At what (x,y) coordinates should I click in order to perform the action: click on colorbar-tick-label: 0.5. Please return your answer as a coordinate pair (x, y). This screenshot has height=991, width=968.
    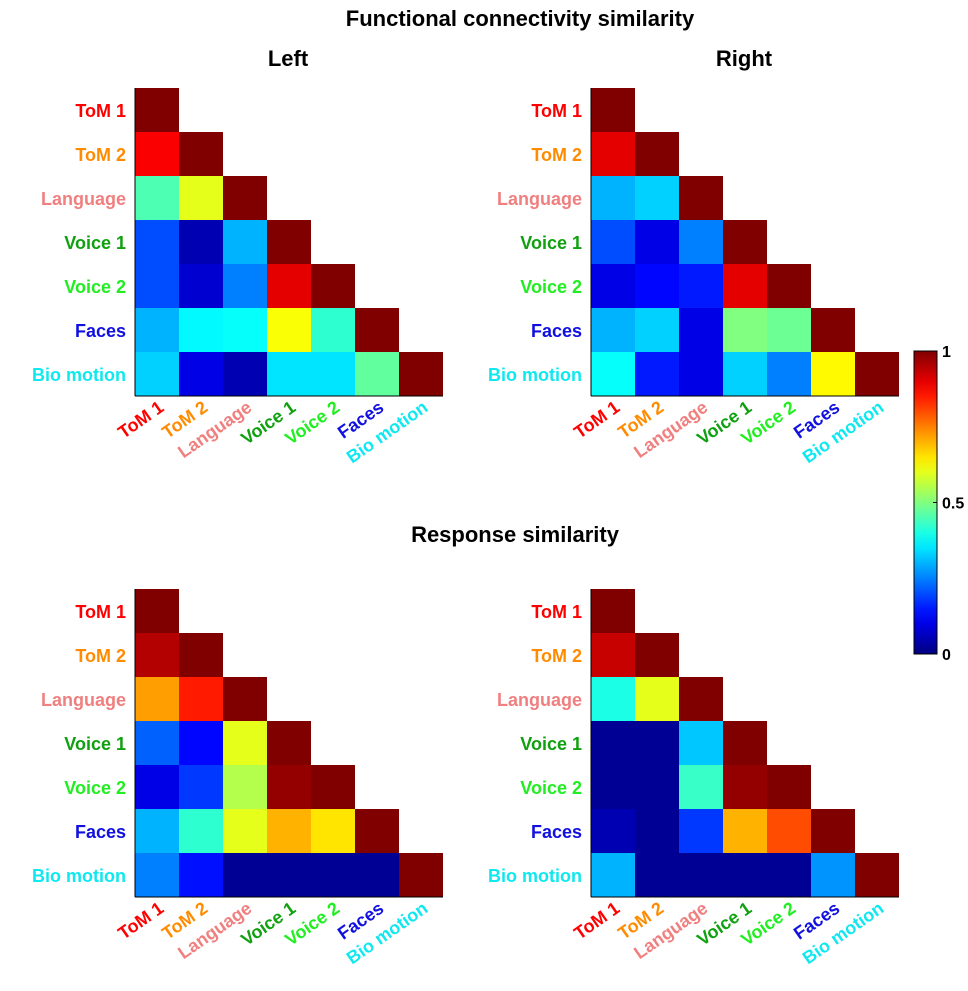
    Looking at the image, I should click on (953, 504).